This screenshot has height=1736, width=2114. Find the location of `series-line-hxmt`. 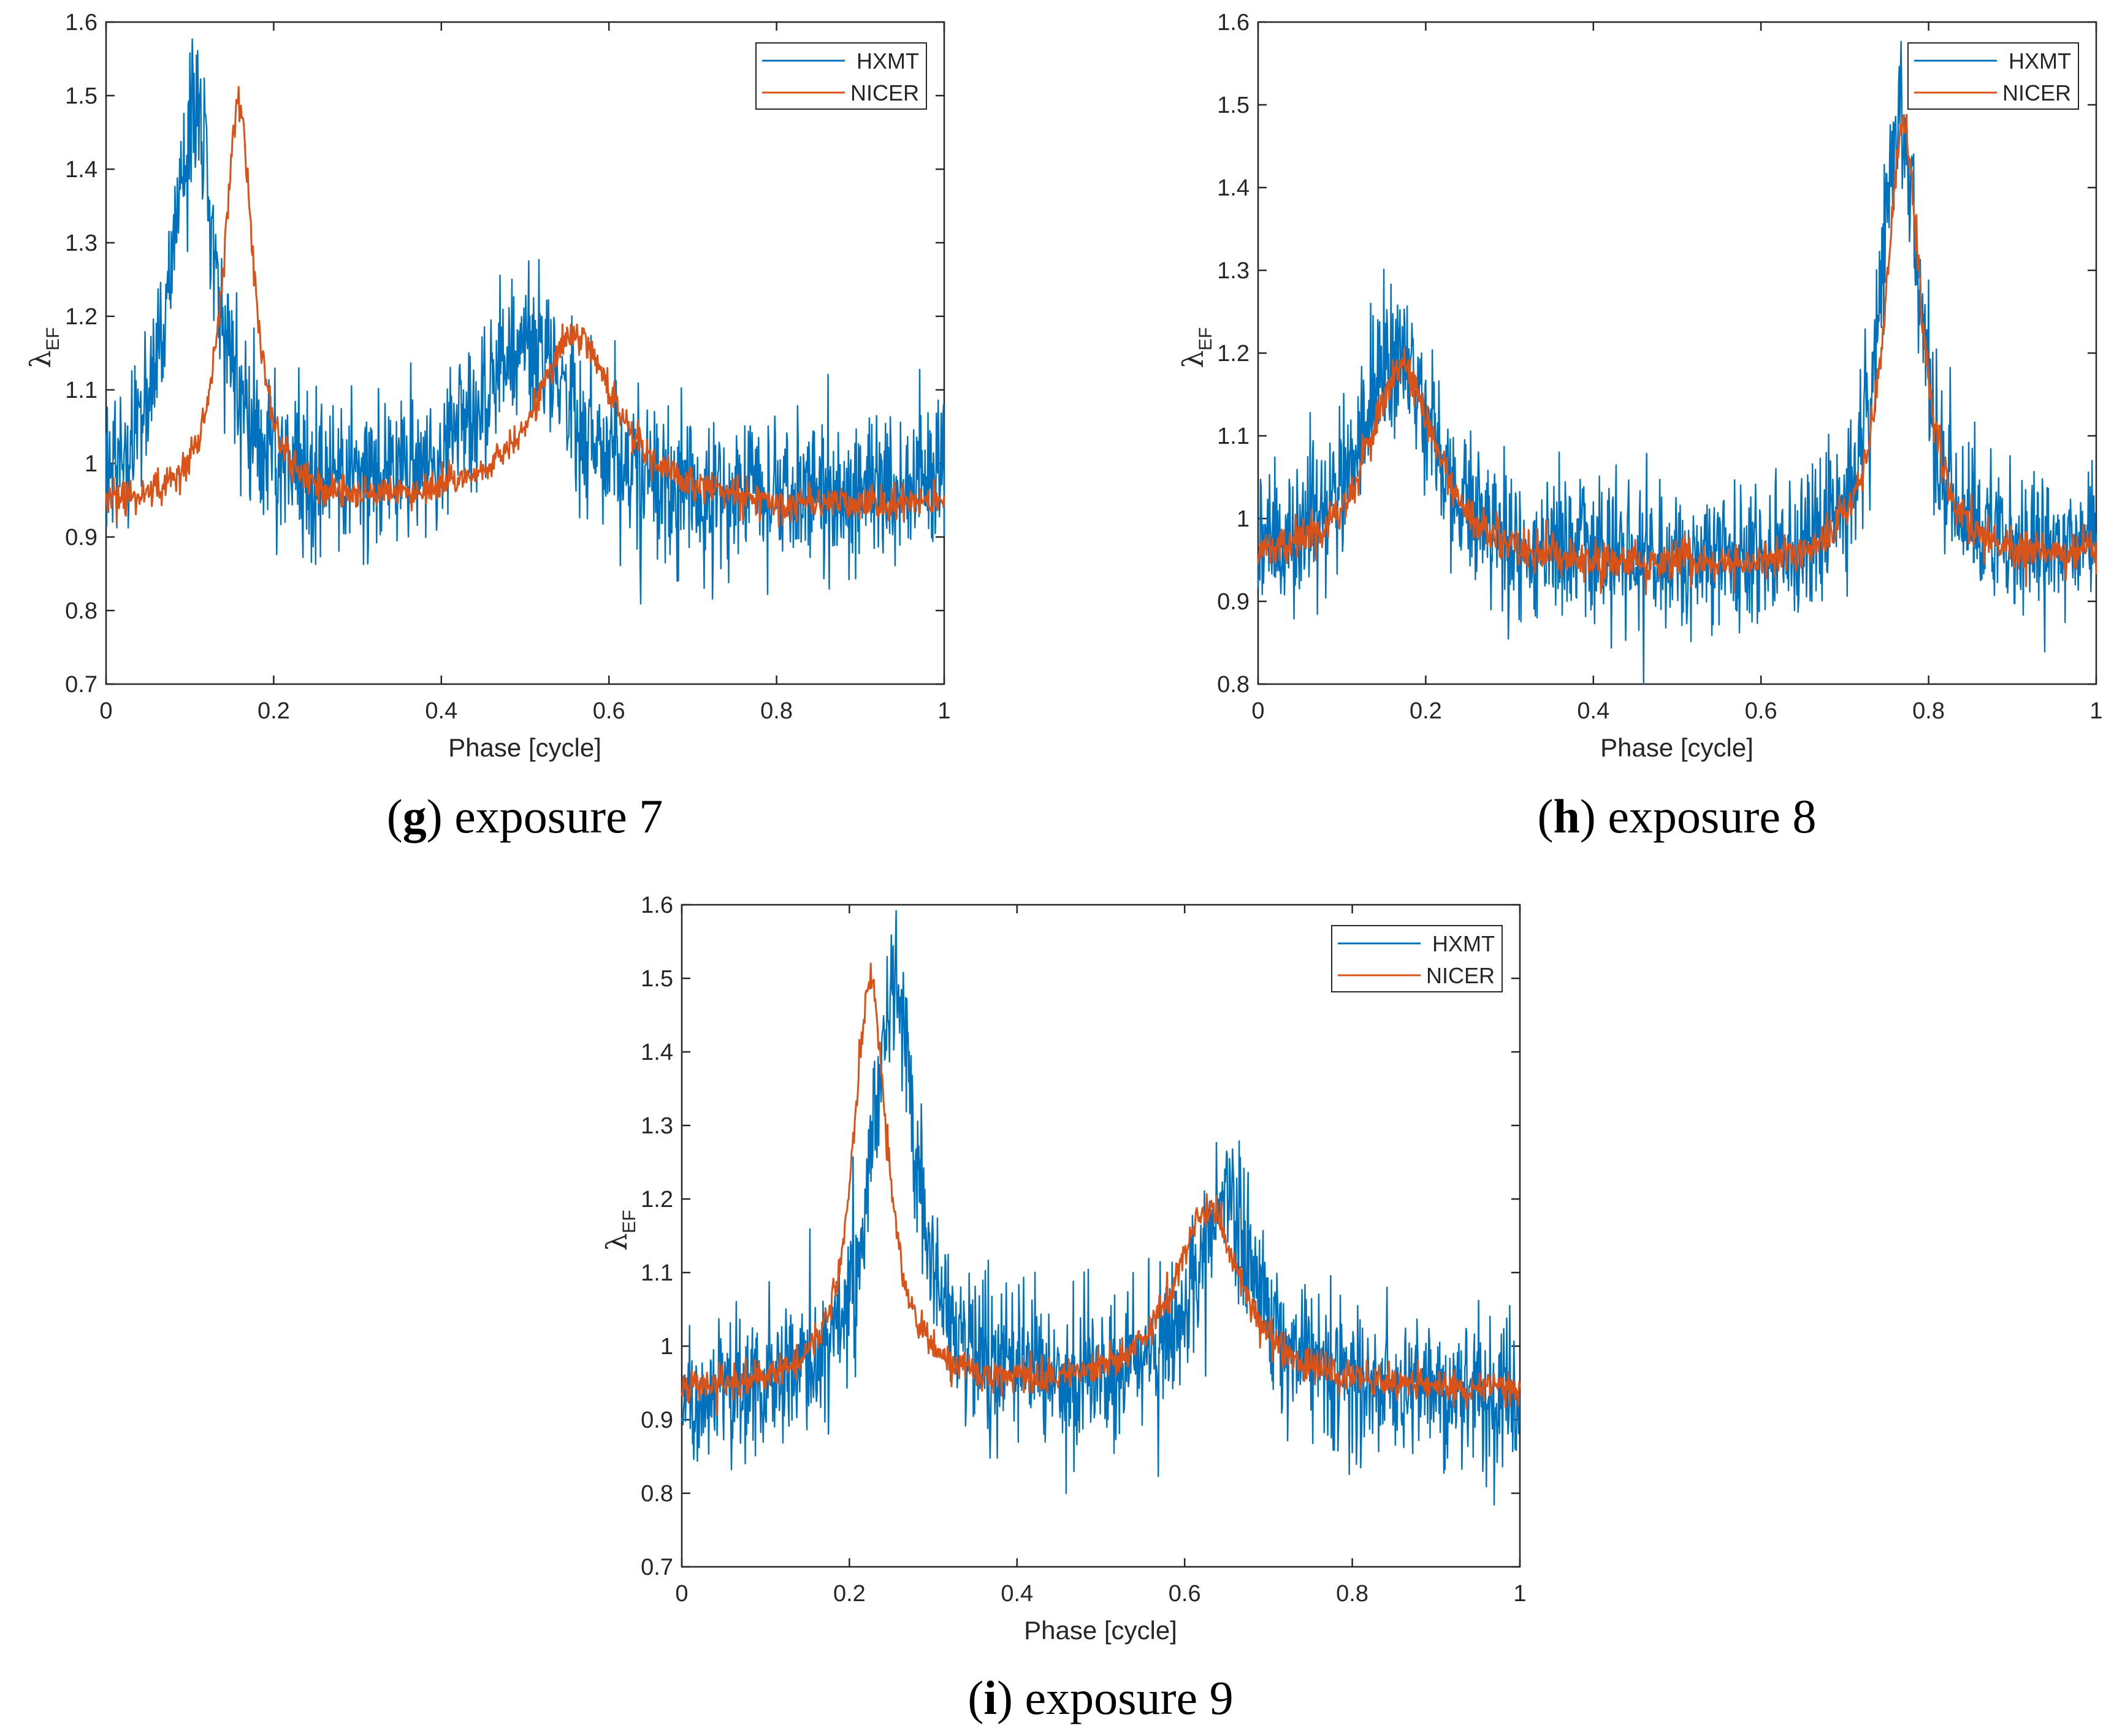

series-line-hxmt is located at coordinates (525, 321).